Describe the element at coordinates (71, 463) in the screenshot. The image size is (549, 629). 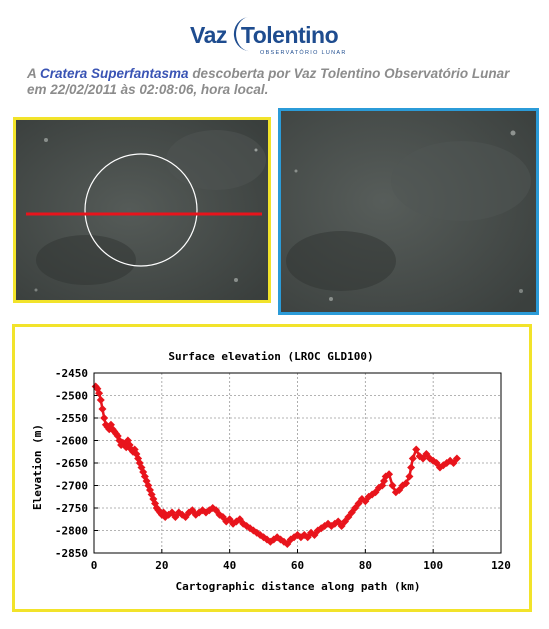
I see `y-tick-label: -2650` at that location.